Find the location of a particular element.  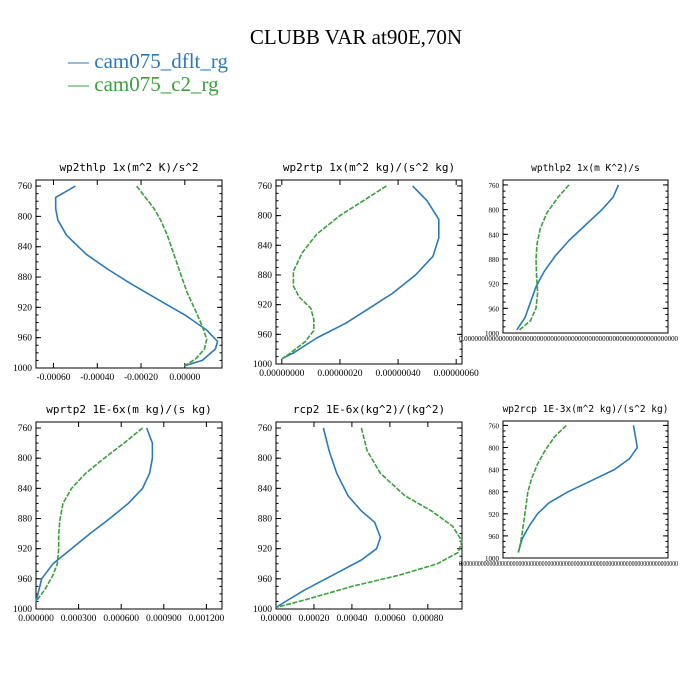

x-tick-label: -0.00060 is located at coordinates (53, 378).